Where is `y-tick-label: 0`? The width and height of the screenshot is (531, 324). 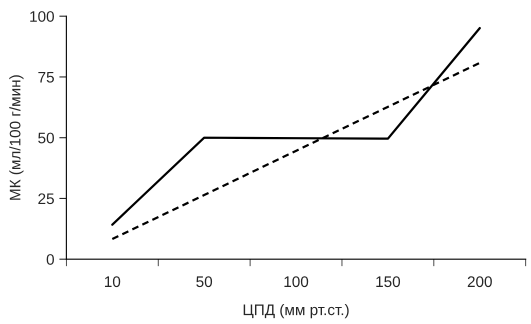
y-tick-label: 0 is located at coordinates (50, 259).